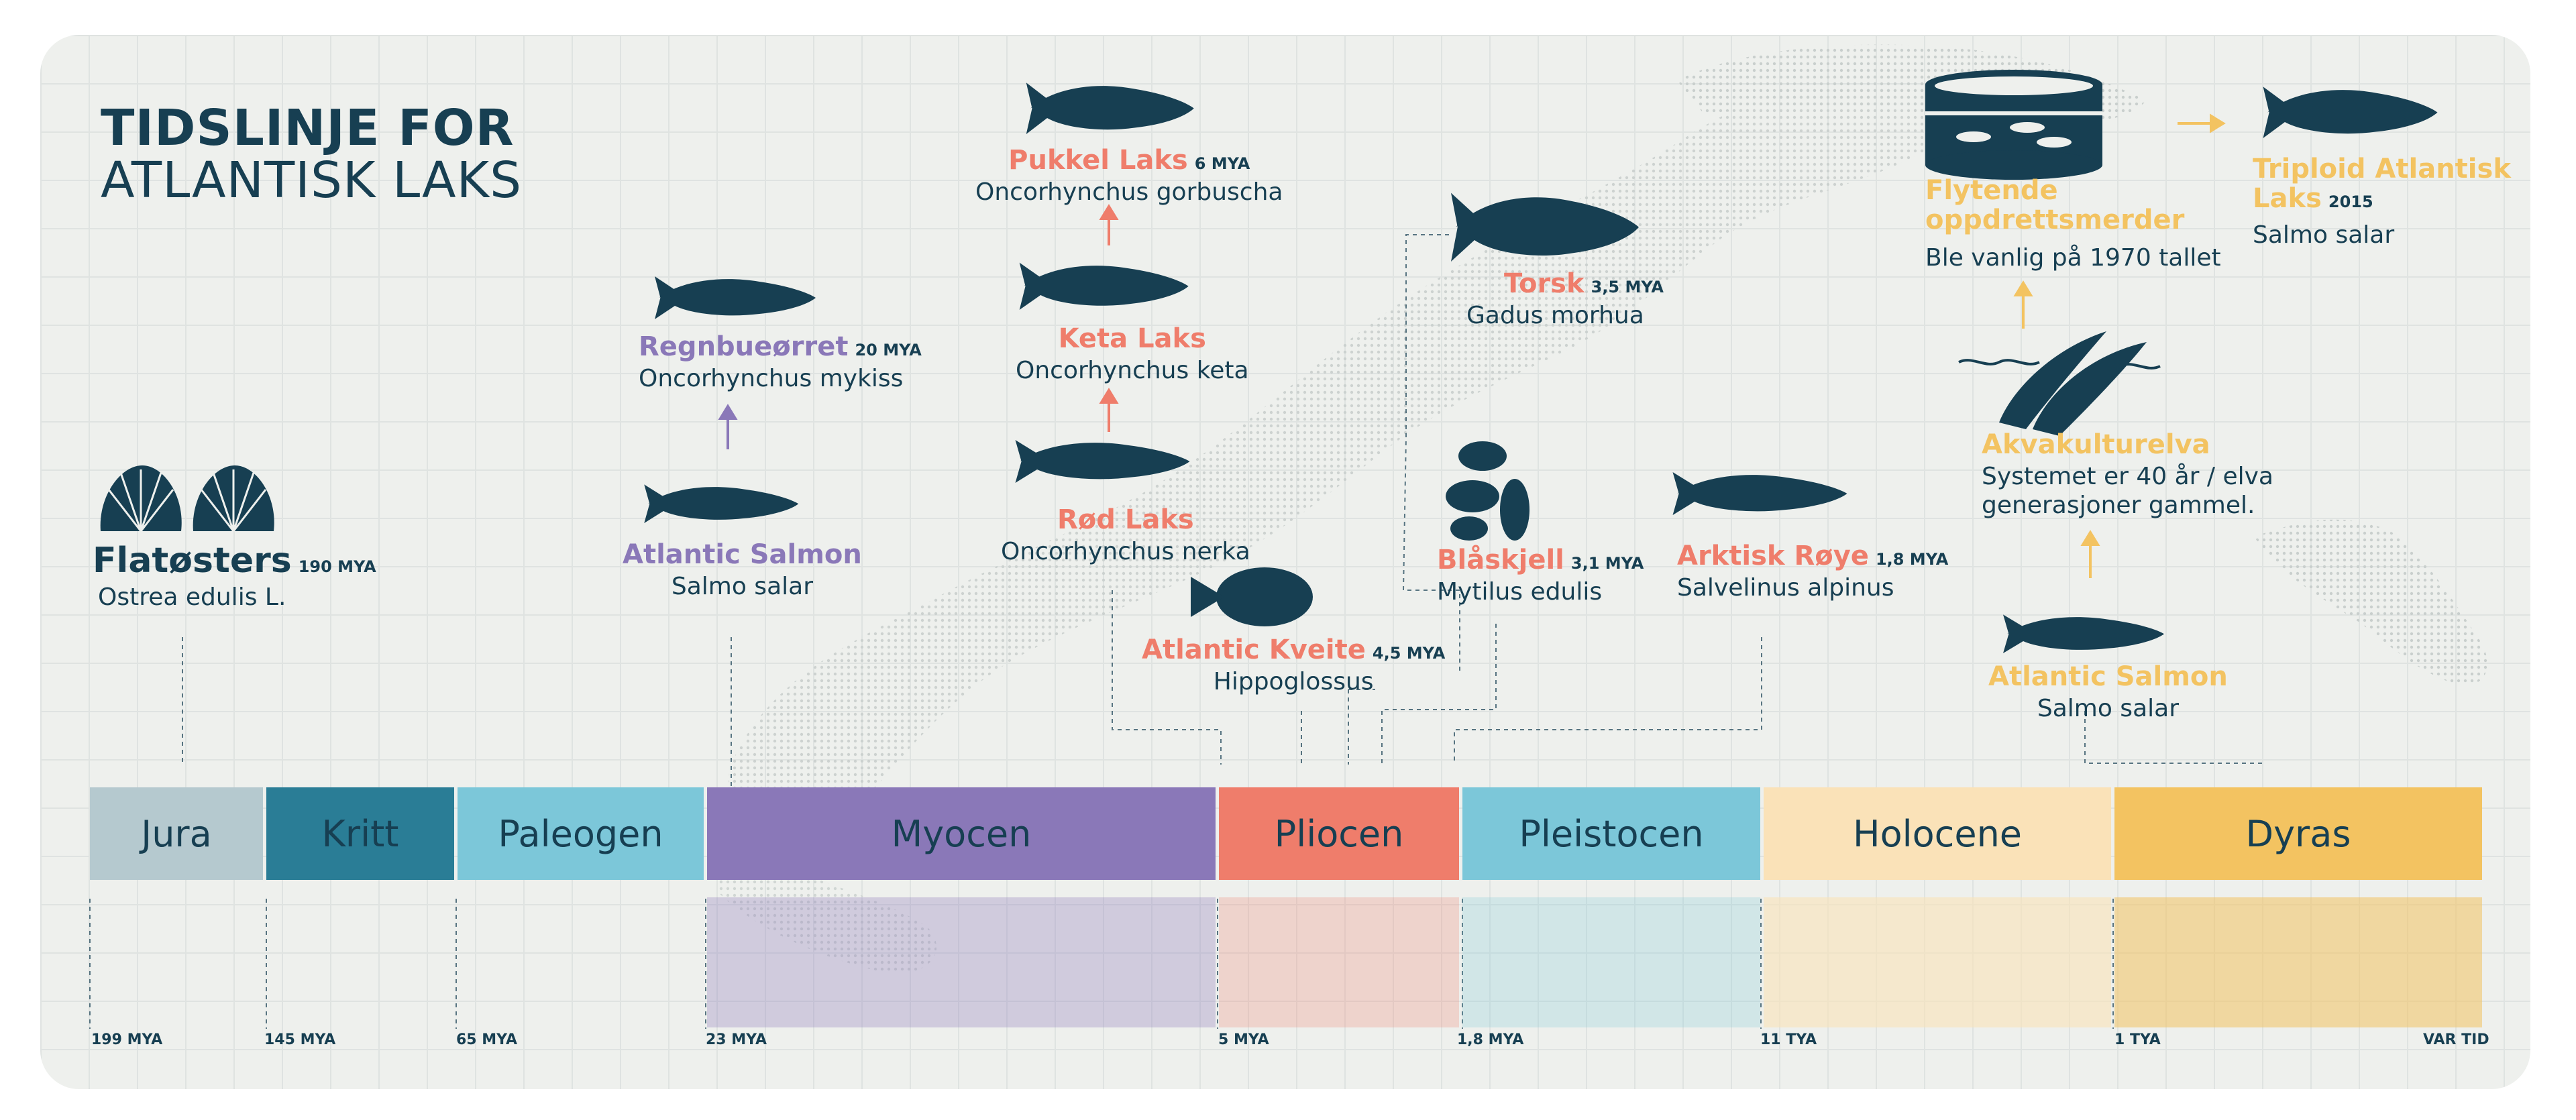 The image size is (2576, 1120). What do you see at coordinates (961, 833) in the screenshot?
I see `era-myocen: Myocen` at bounding box center [961, 833].